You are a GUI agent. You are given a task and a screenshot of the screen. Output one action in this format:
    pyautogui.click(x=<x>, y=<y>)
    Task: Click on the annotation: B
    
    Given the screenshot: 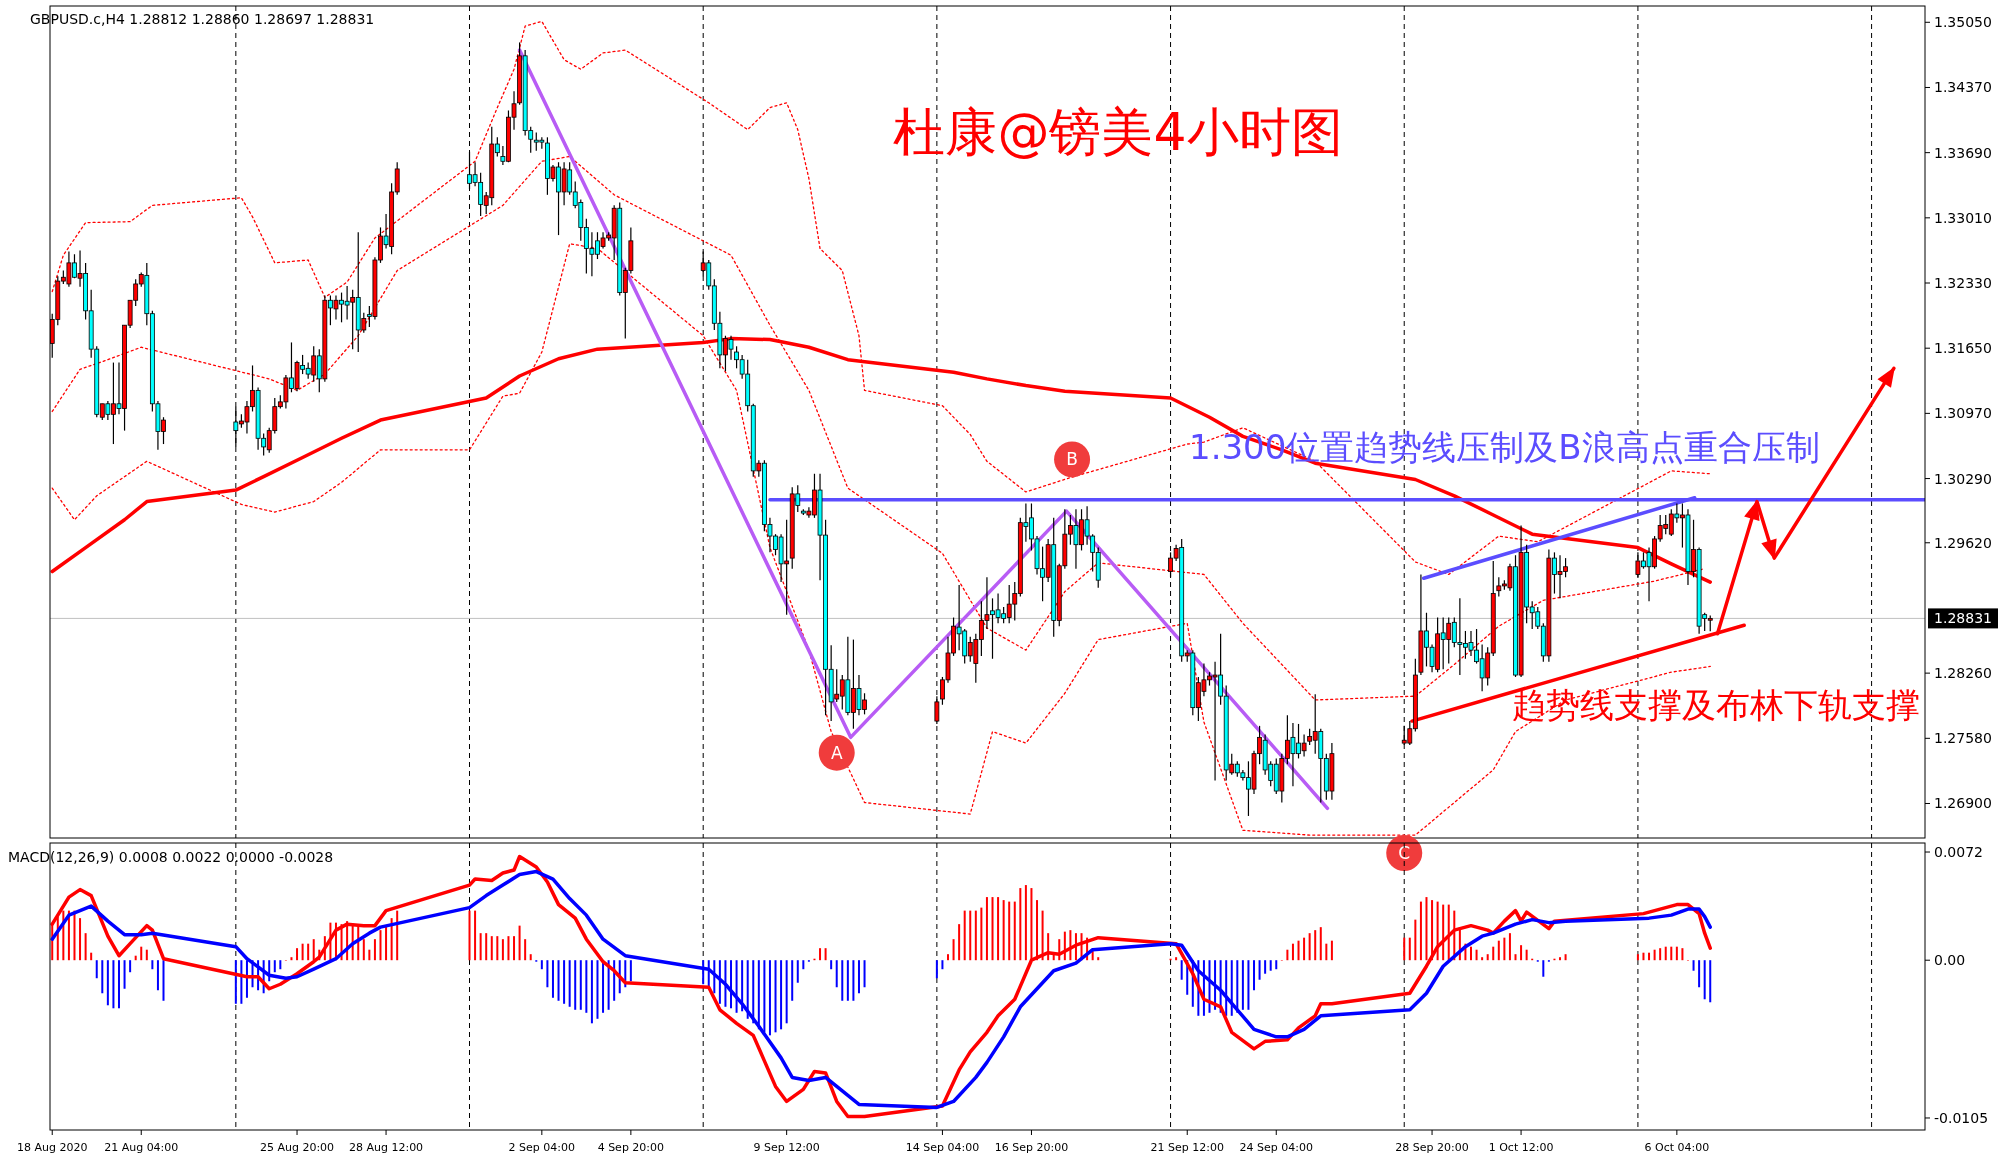 What is the action you would take?
    pyautogui.click(x=1072, y=459)
    